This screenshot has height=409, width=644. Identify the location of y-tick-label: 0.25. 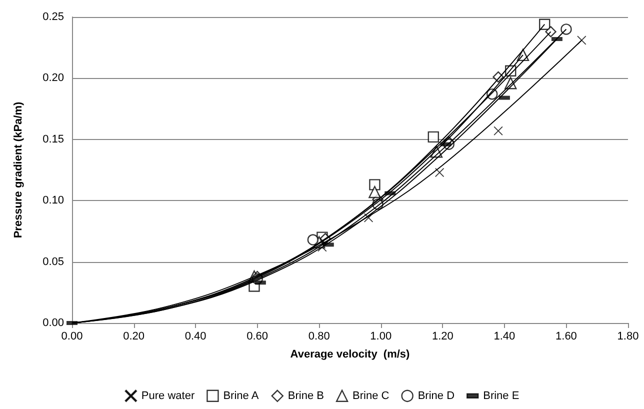
(53, 17).